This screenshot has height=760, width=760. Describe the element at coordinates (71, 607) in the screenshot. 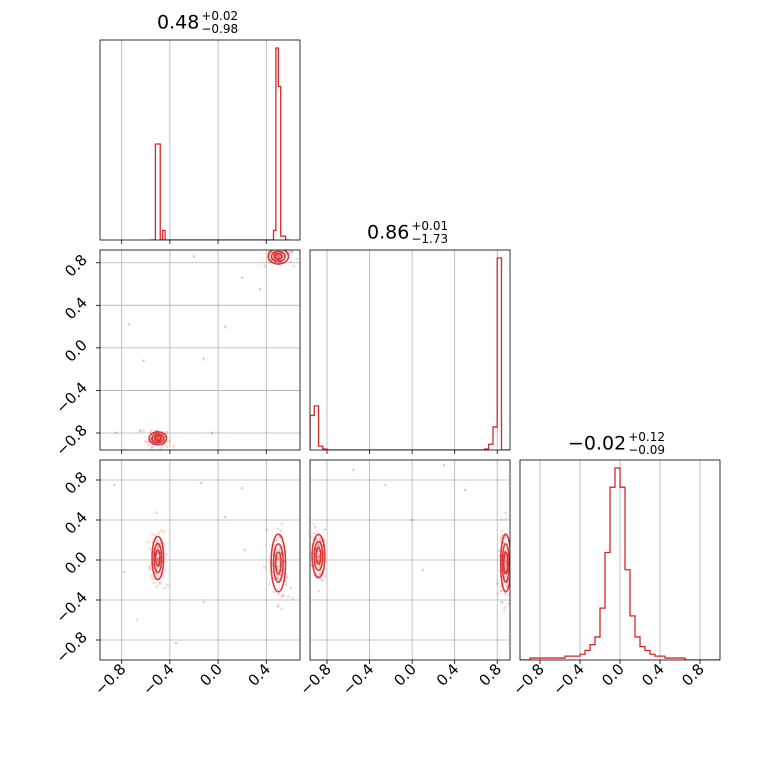

I see `y-tick-label: −0.4` at that location.